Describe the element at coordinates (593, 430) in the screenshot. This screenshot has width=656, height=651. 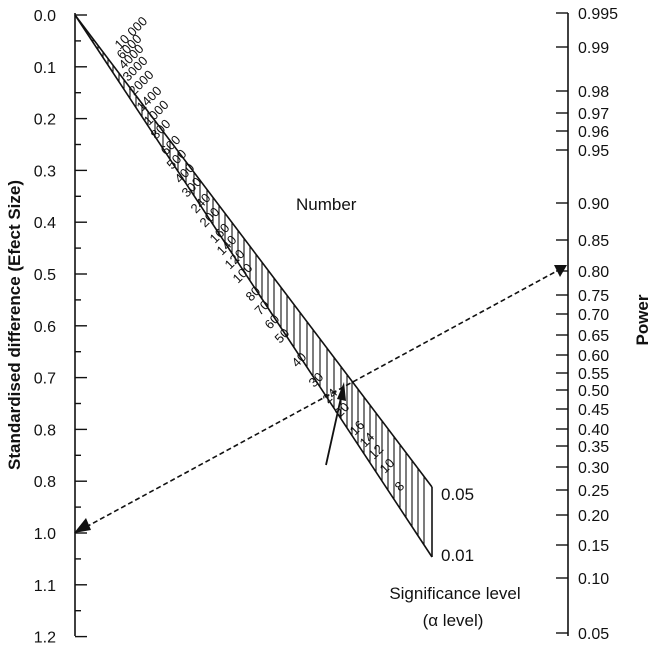
I see `right-axis-label: 0.40` at that location.